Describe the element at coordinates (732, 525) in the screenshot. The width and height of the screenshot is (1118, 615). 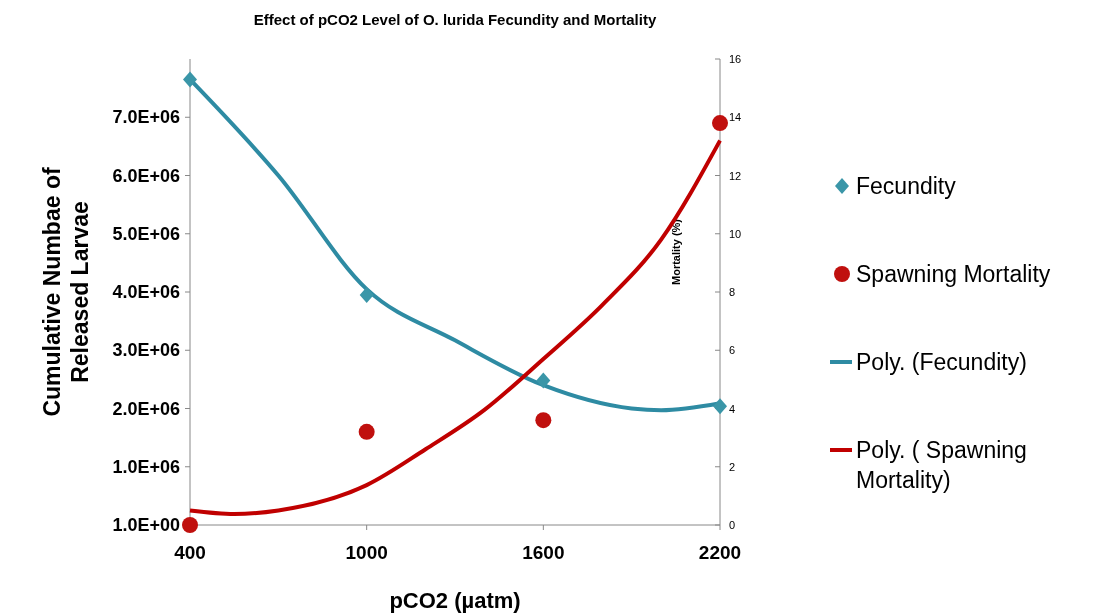
I see `y2-tick-label: 0` at that location.